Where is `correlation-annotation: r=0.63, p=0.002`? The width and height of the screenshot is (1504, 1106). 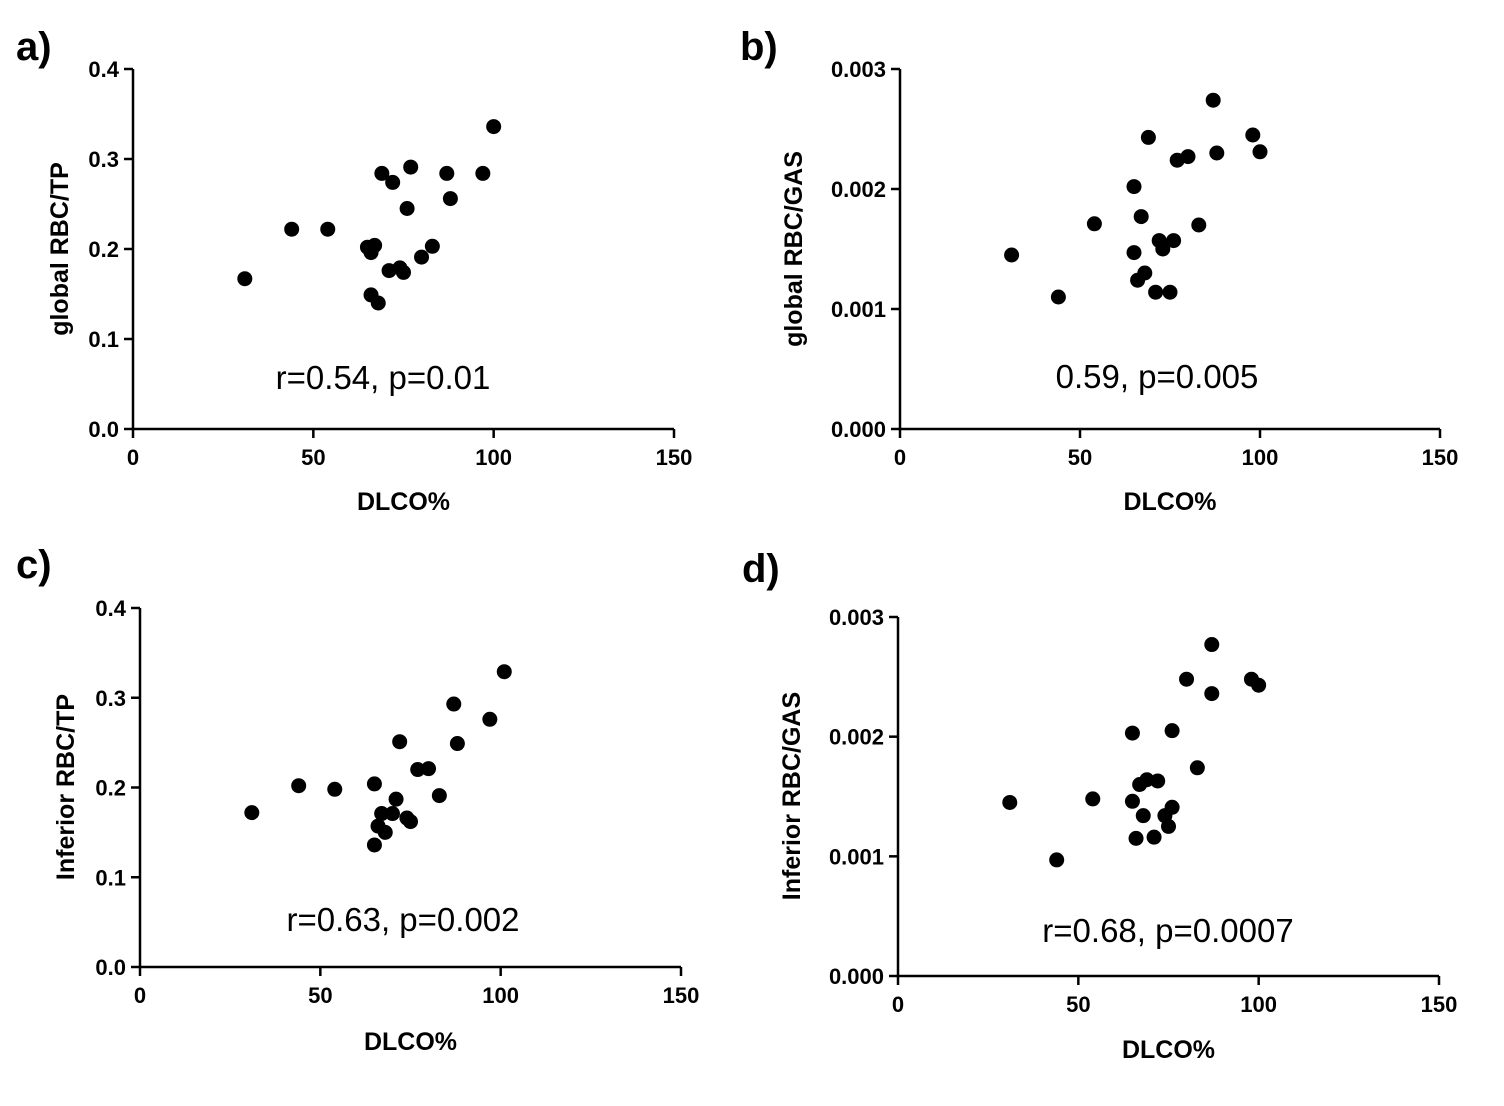 correlation-annotation: r=0.63, p=0.002 is located at coordinates (402, 919).